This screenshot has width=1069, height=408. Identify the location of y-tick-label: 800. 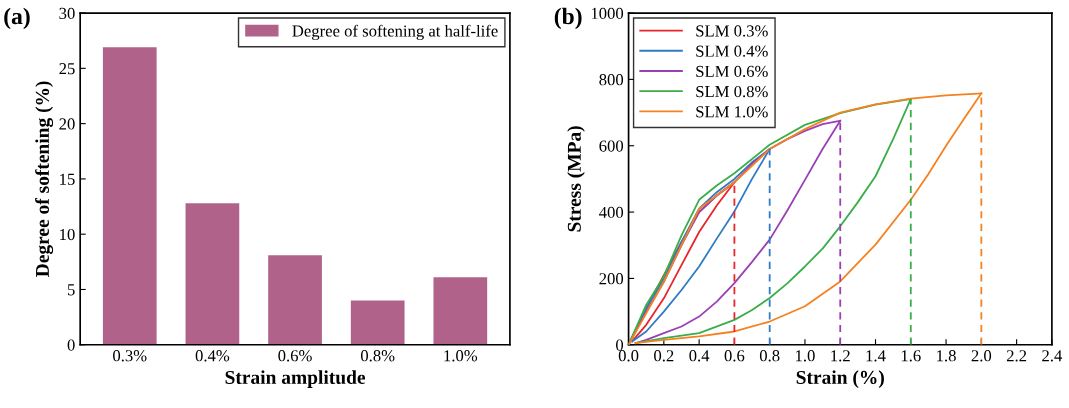
(611, 80).